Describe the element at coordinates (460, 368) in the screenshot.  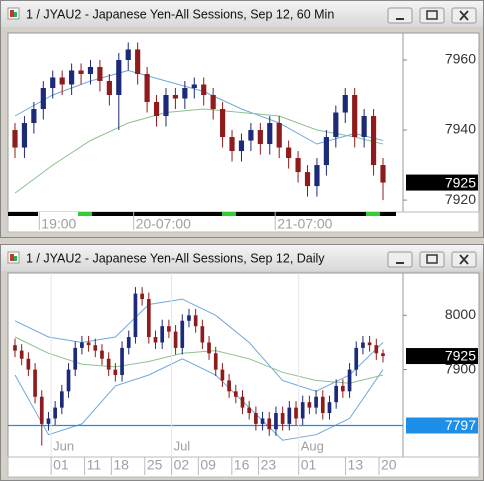
I see `y-tick-label: 7900` at that location.